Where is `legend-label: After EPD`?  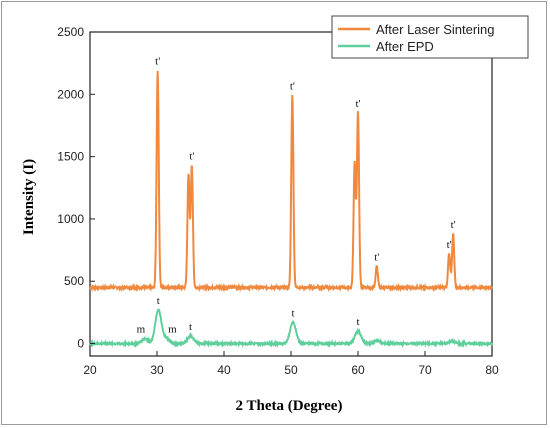 legend-label: After EPD is located at coordinates (405, 46).